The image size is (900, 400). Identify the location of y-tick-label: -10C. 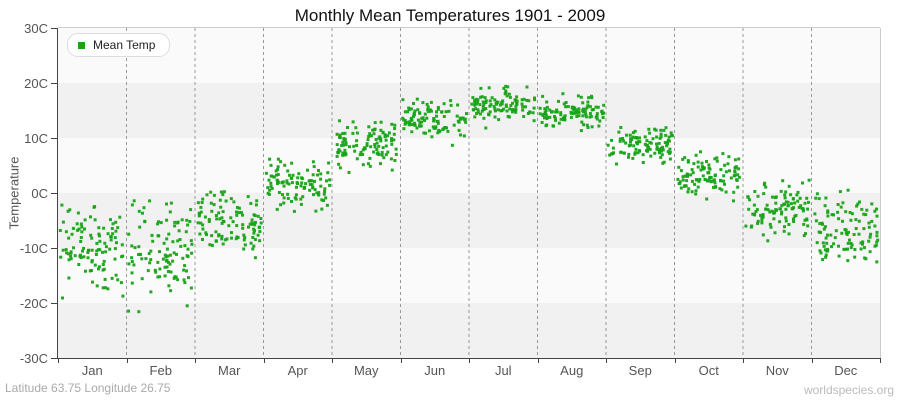
(33, 248).